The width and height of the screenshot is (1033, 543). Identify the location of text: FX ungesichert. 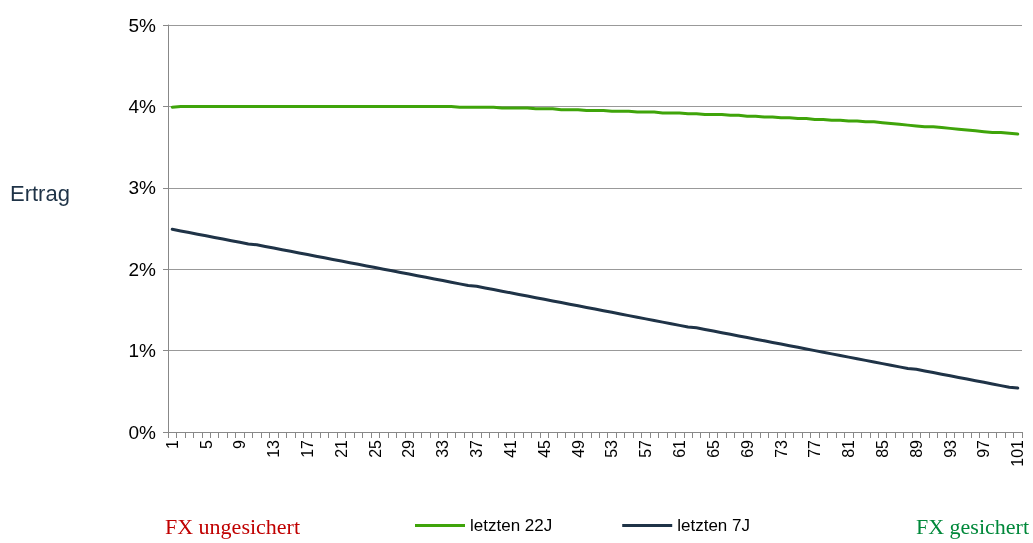
(233, 526).